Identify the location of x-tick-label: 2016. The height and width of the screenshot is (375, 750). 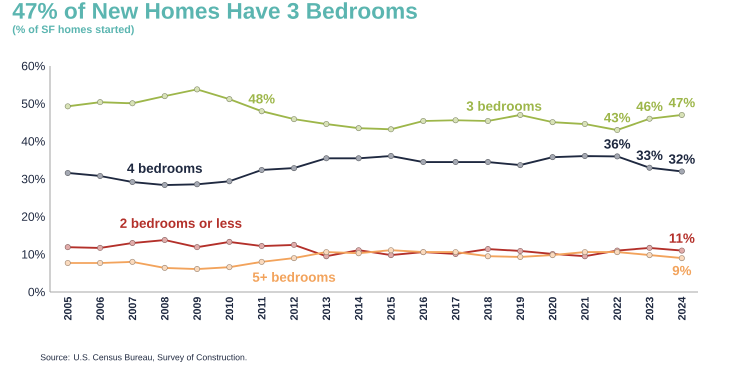
(424, 308).